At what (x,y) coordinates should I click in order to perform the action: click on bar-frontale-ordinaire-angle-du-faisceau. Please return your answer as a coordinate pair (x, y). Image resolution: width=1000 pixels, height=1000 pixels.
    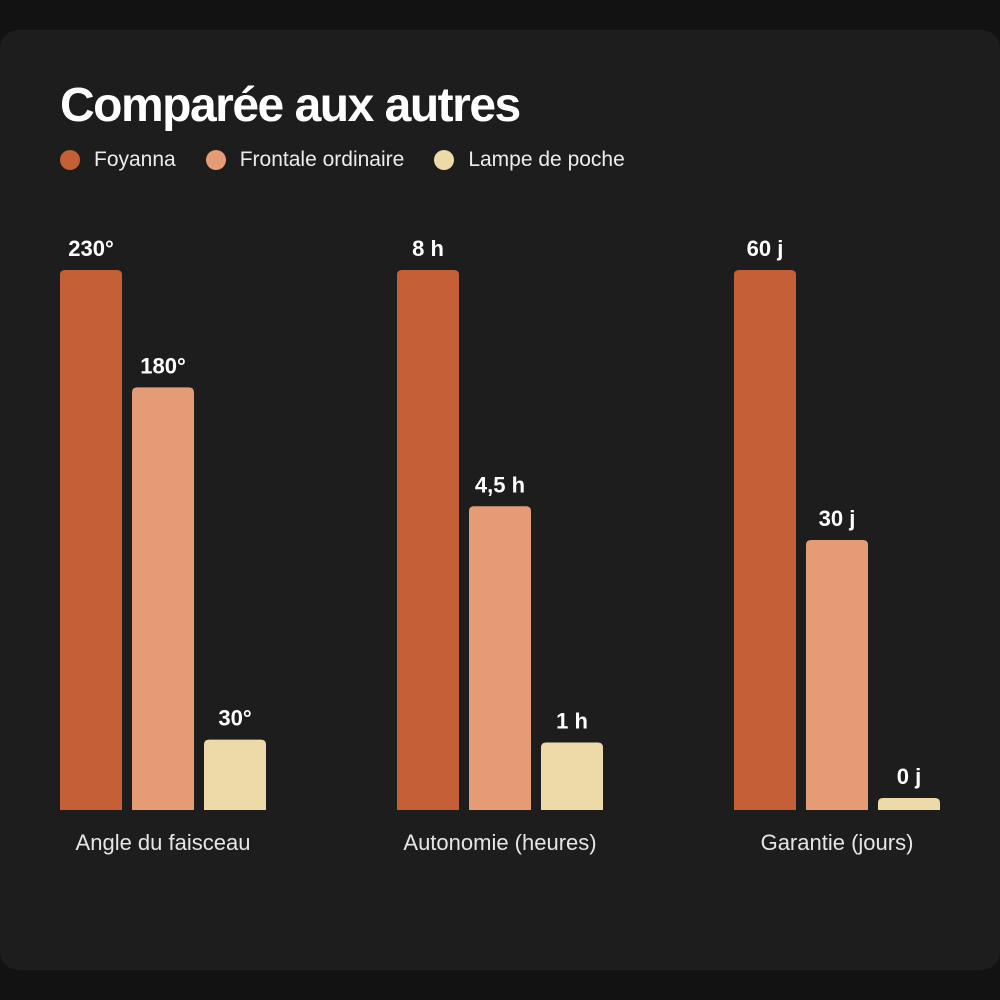
    Looking at the image, I should click on (163, 598).